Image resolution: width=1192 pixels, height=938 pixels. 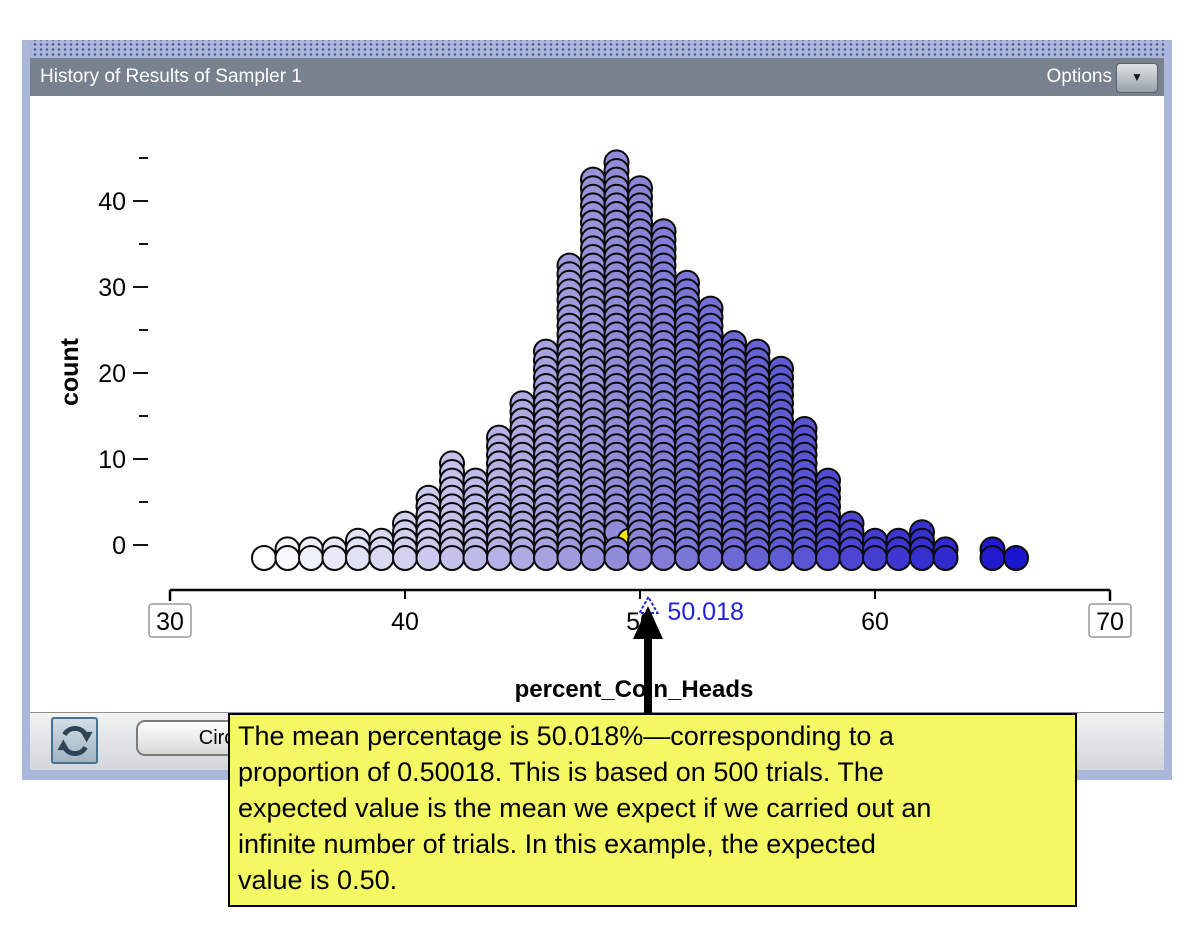 I want to click on options-dropdown-button: ▼, so click(x=1137, y=78).